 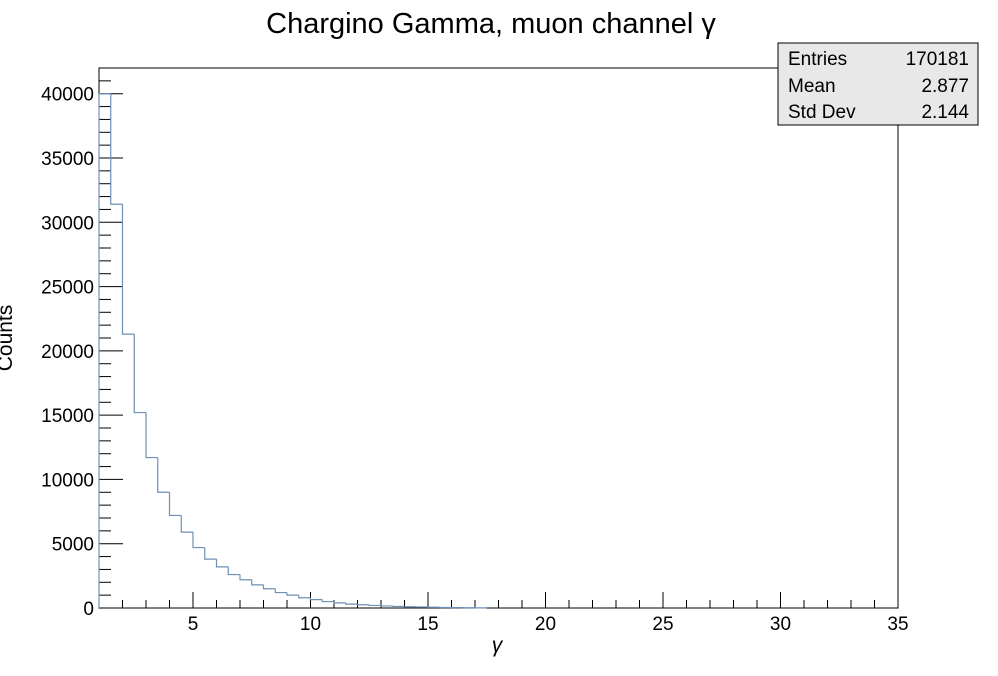 What do you see at coordinates (822, 112) in the screenshot?
I see `stats-stddev-label: Std Dev` at bounding box center [822, 112].